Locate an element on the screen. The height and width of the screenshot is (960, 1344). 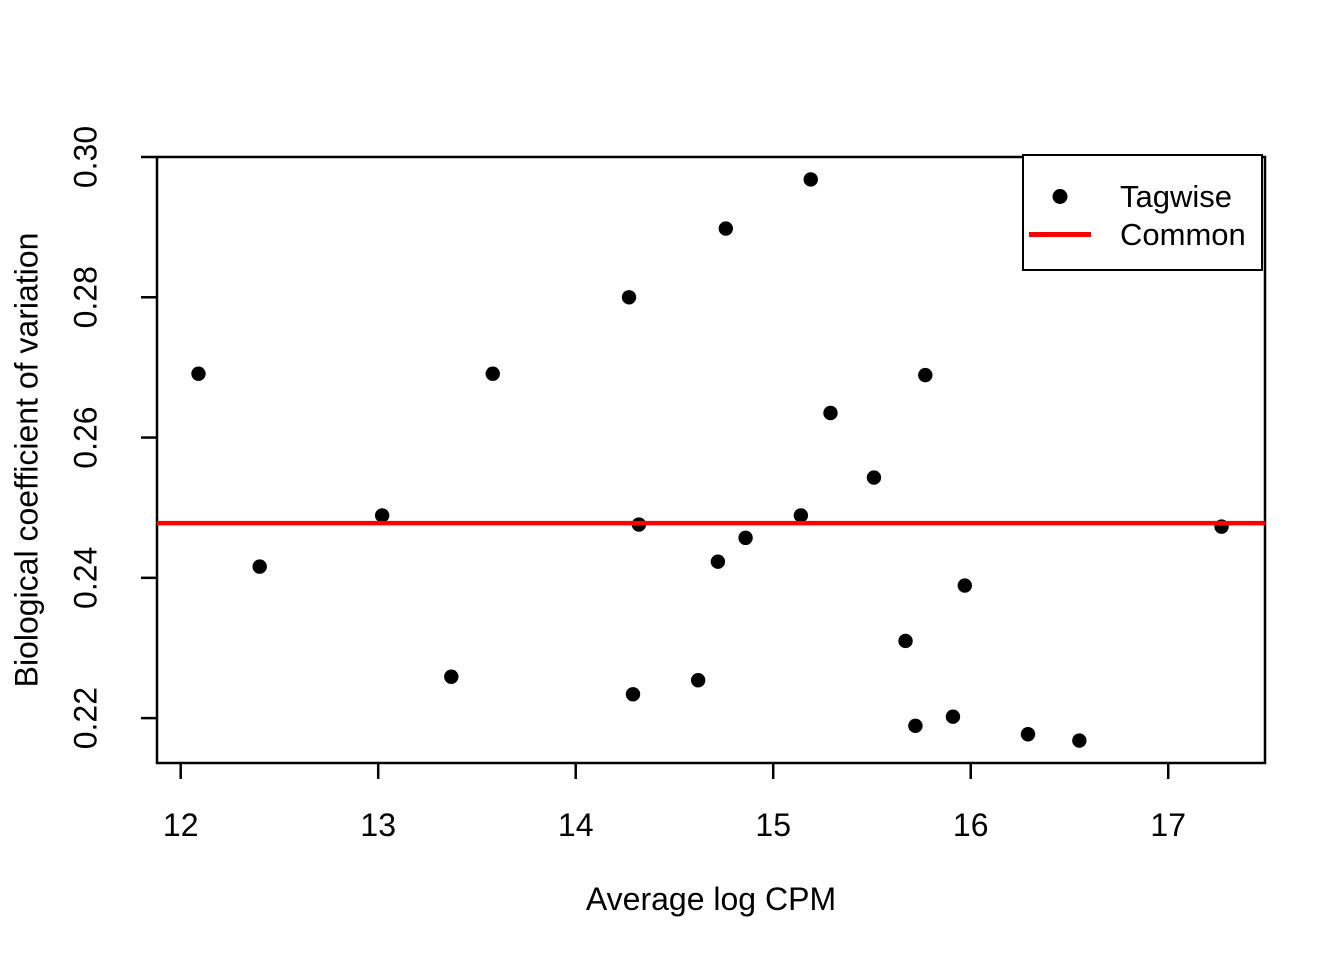
x-tick-label: 12 is located at coordinates (181, 825).